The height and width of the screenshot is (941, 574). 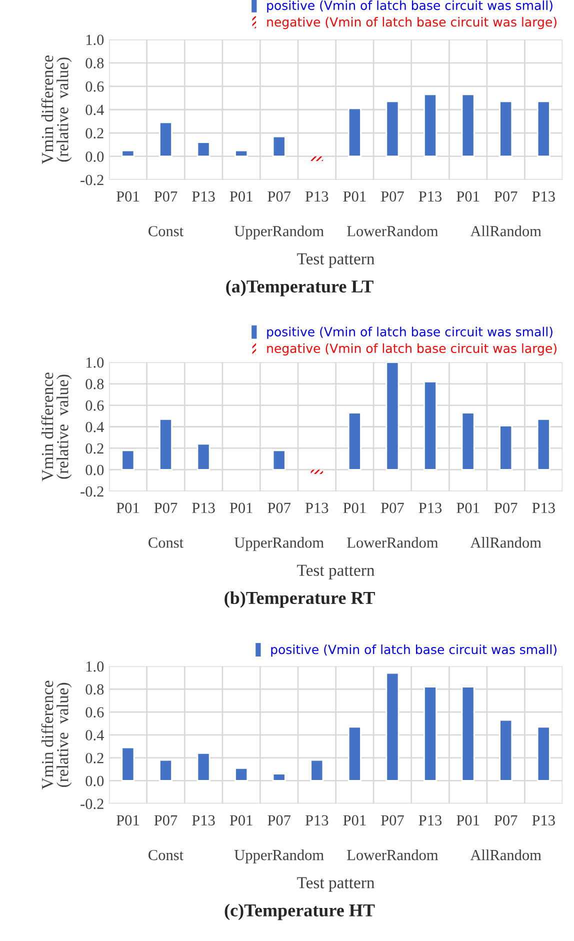 What do you see at coordinates (300, 288) in the screenshot?
I see `text: (a)Temperature LT` at bounding box center [300, 288].